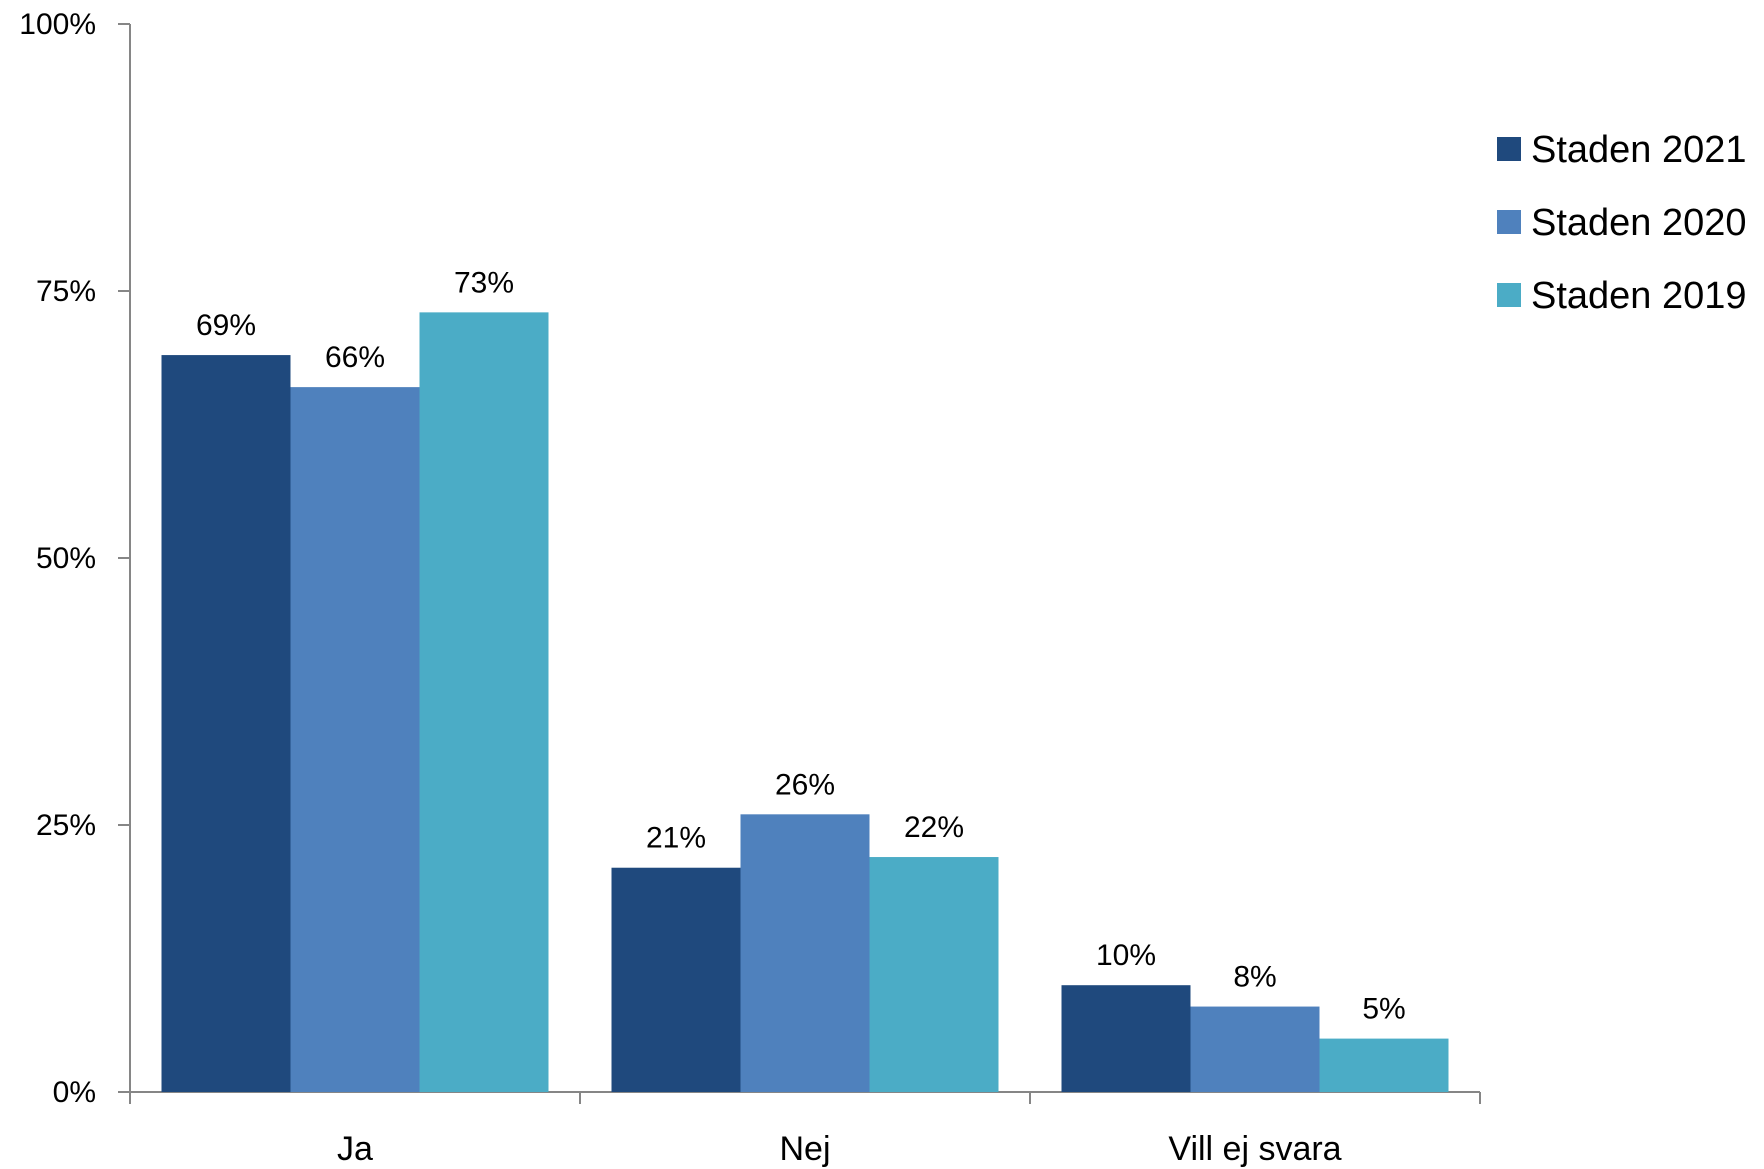  Describe the element at coordinates (1254, 977) in the screenshot. I see `data-label: 8%` at that location.